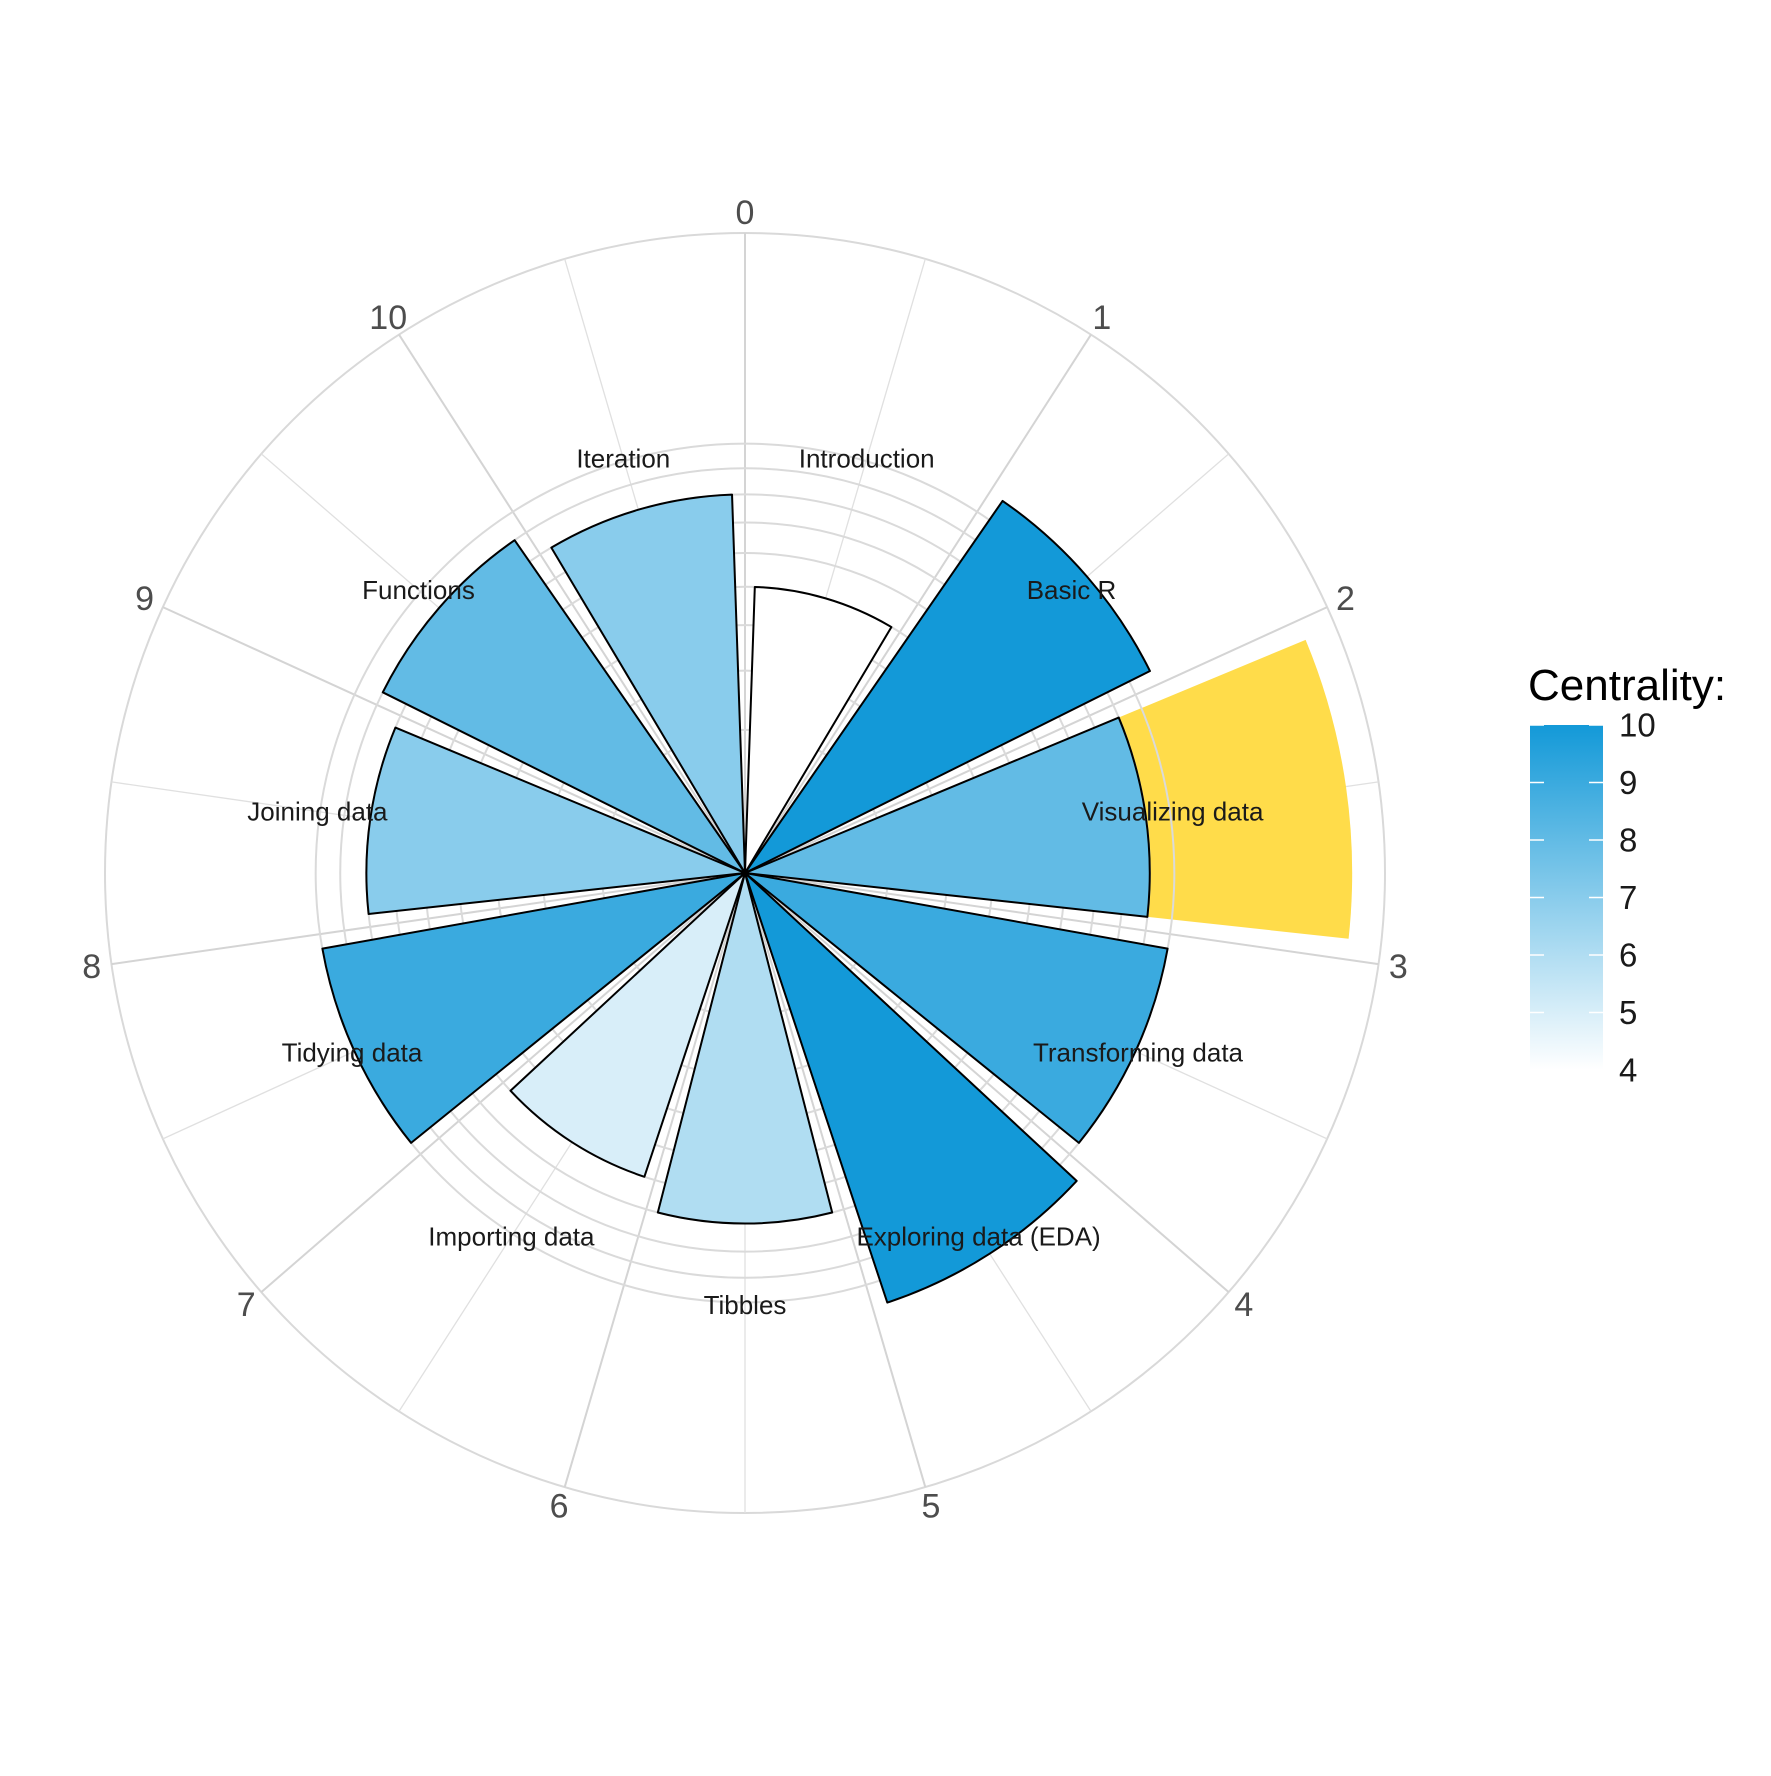 The image size is (1771, 1776). Describe the element at coordinates (511, 1236) in the screenshot. I see `category-label: Importing data` at that location.